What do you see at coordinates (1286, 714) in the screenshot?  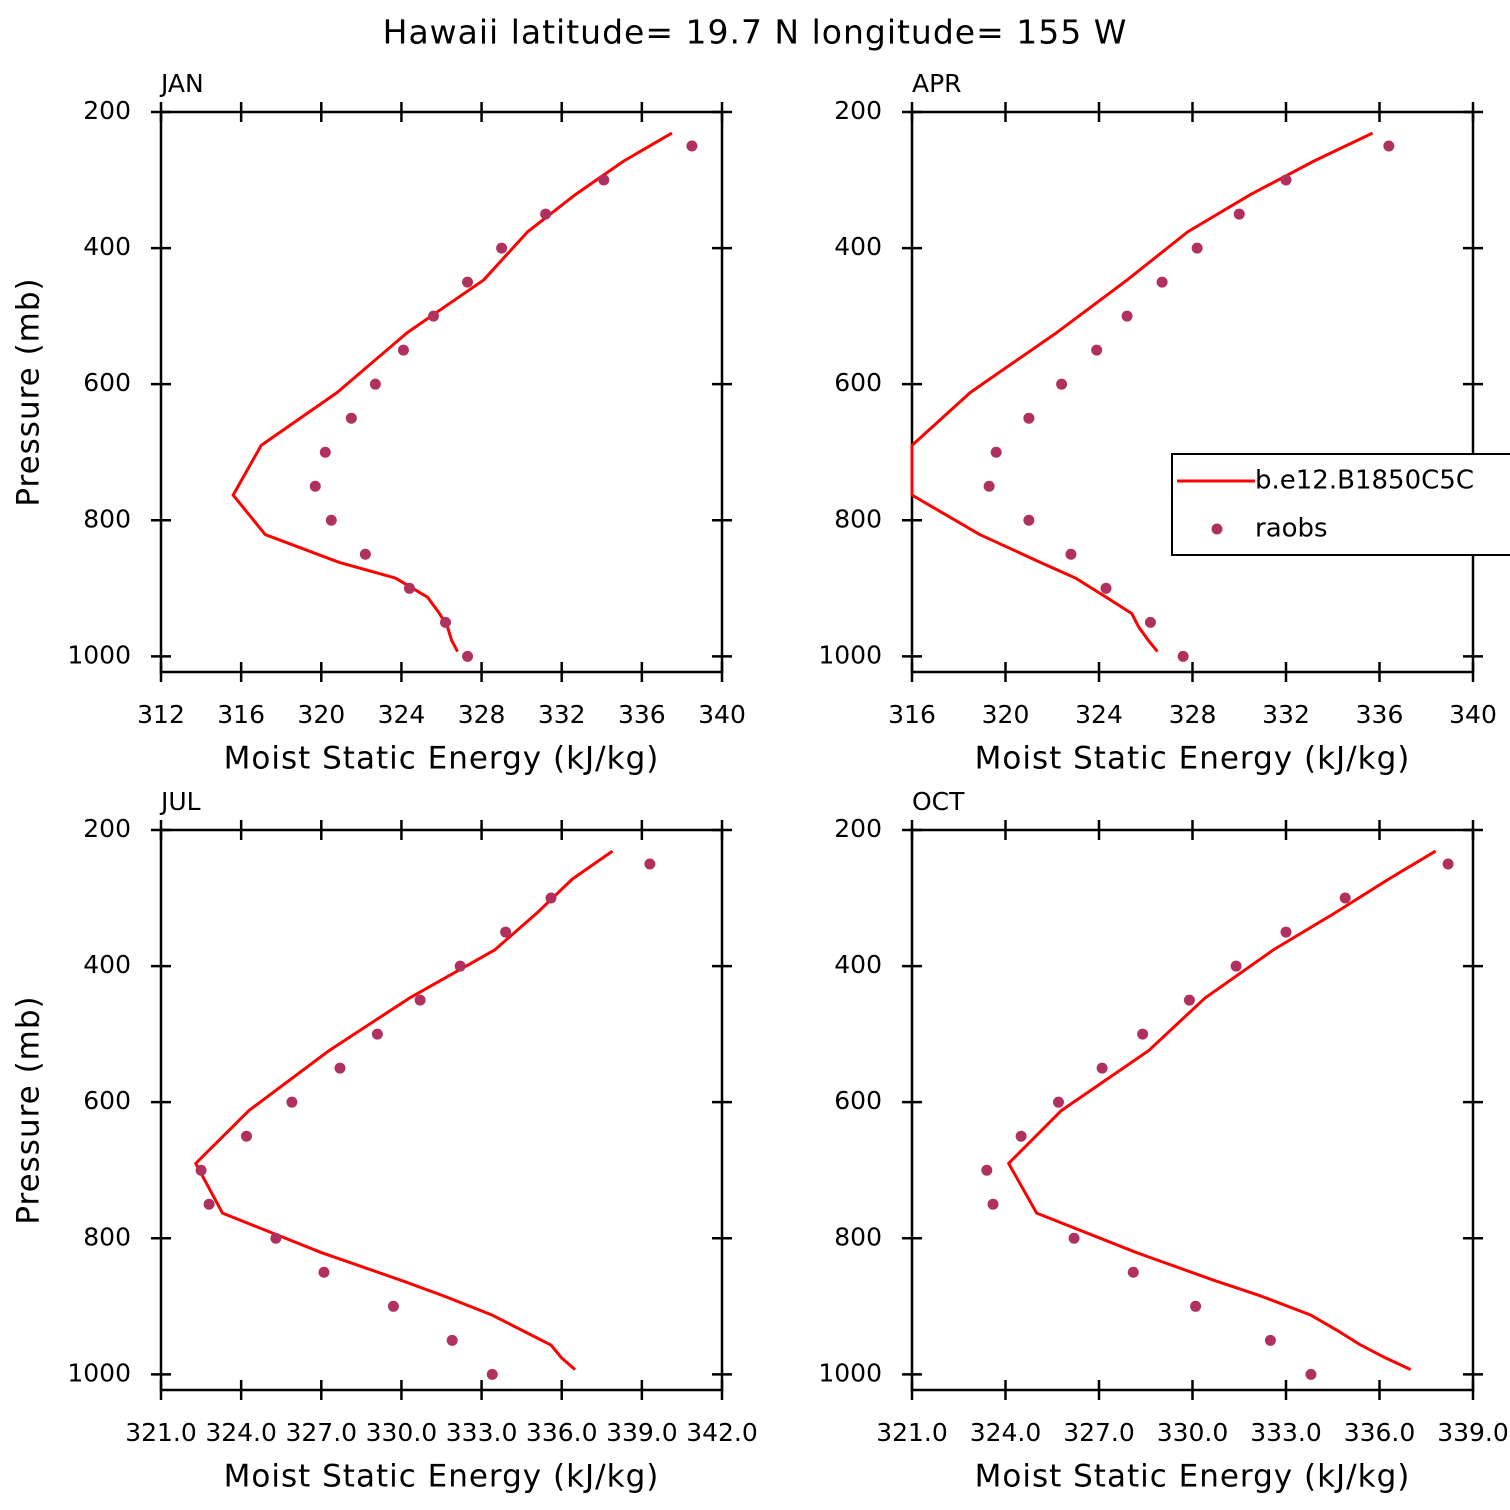 I see `x-tick-label: 332` at bounding box center [1286, 714].